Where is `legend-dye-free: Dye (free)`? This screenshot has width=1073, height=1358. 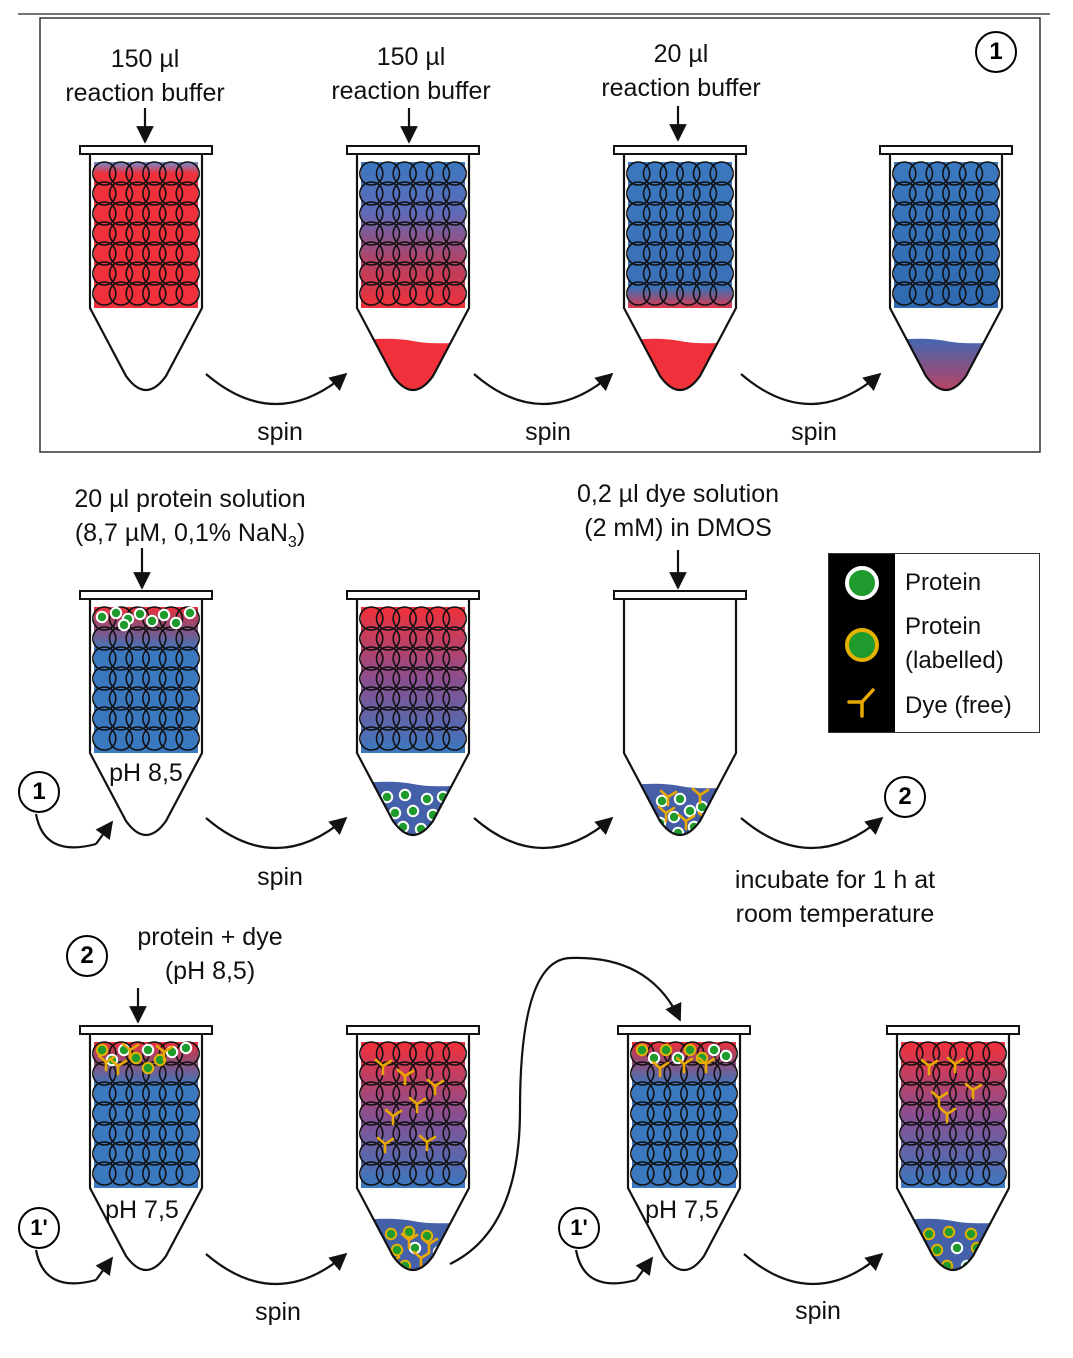
legend-dye-free: Dye (free) is located at coordinates (958, 705).